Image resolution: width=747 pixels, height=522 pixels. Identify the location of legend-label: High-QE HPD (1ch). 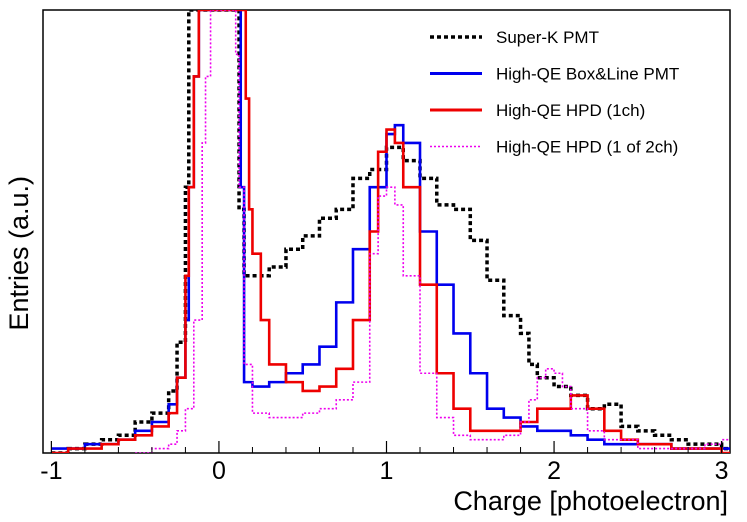
(570, 110).